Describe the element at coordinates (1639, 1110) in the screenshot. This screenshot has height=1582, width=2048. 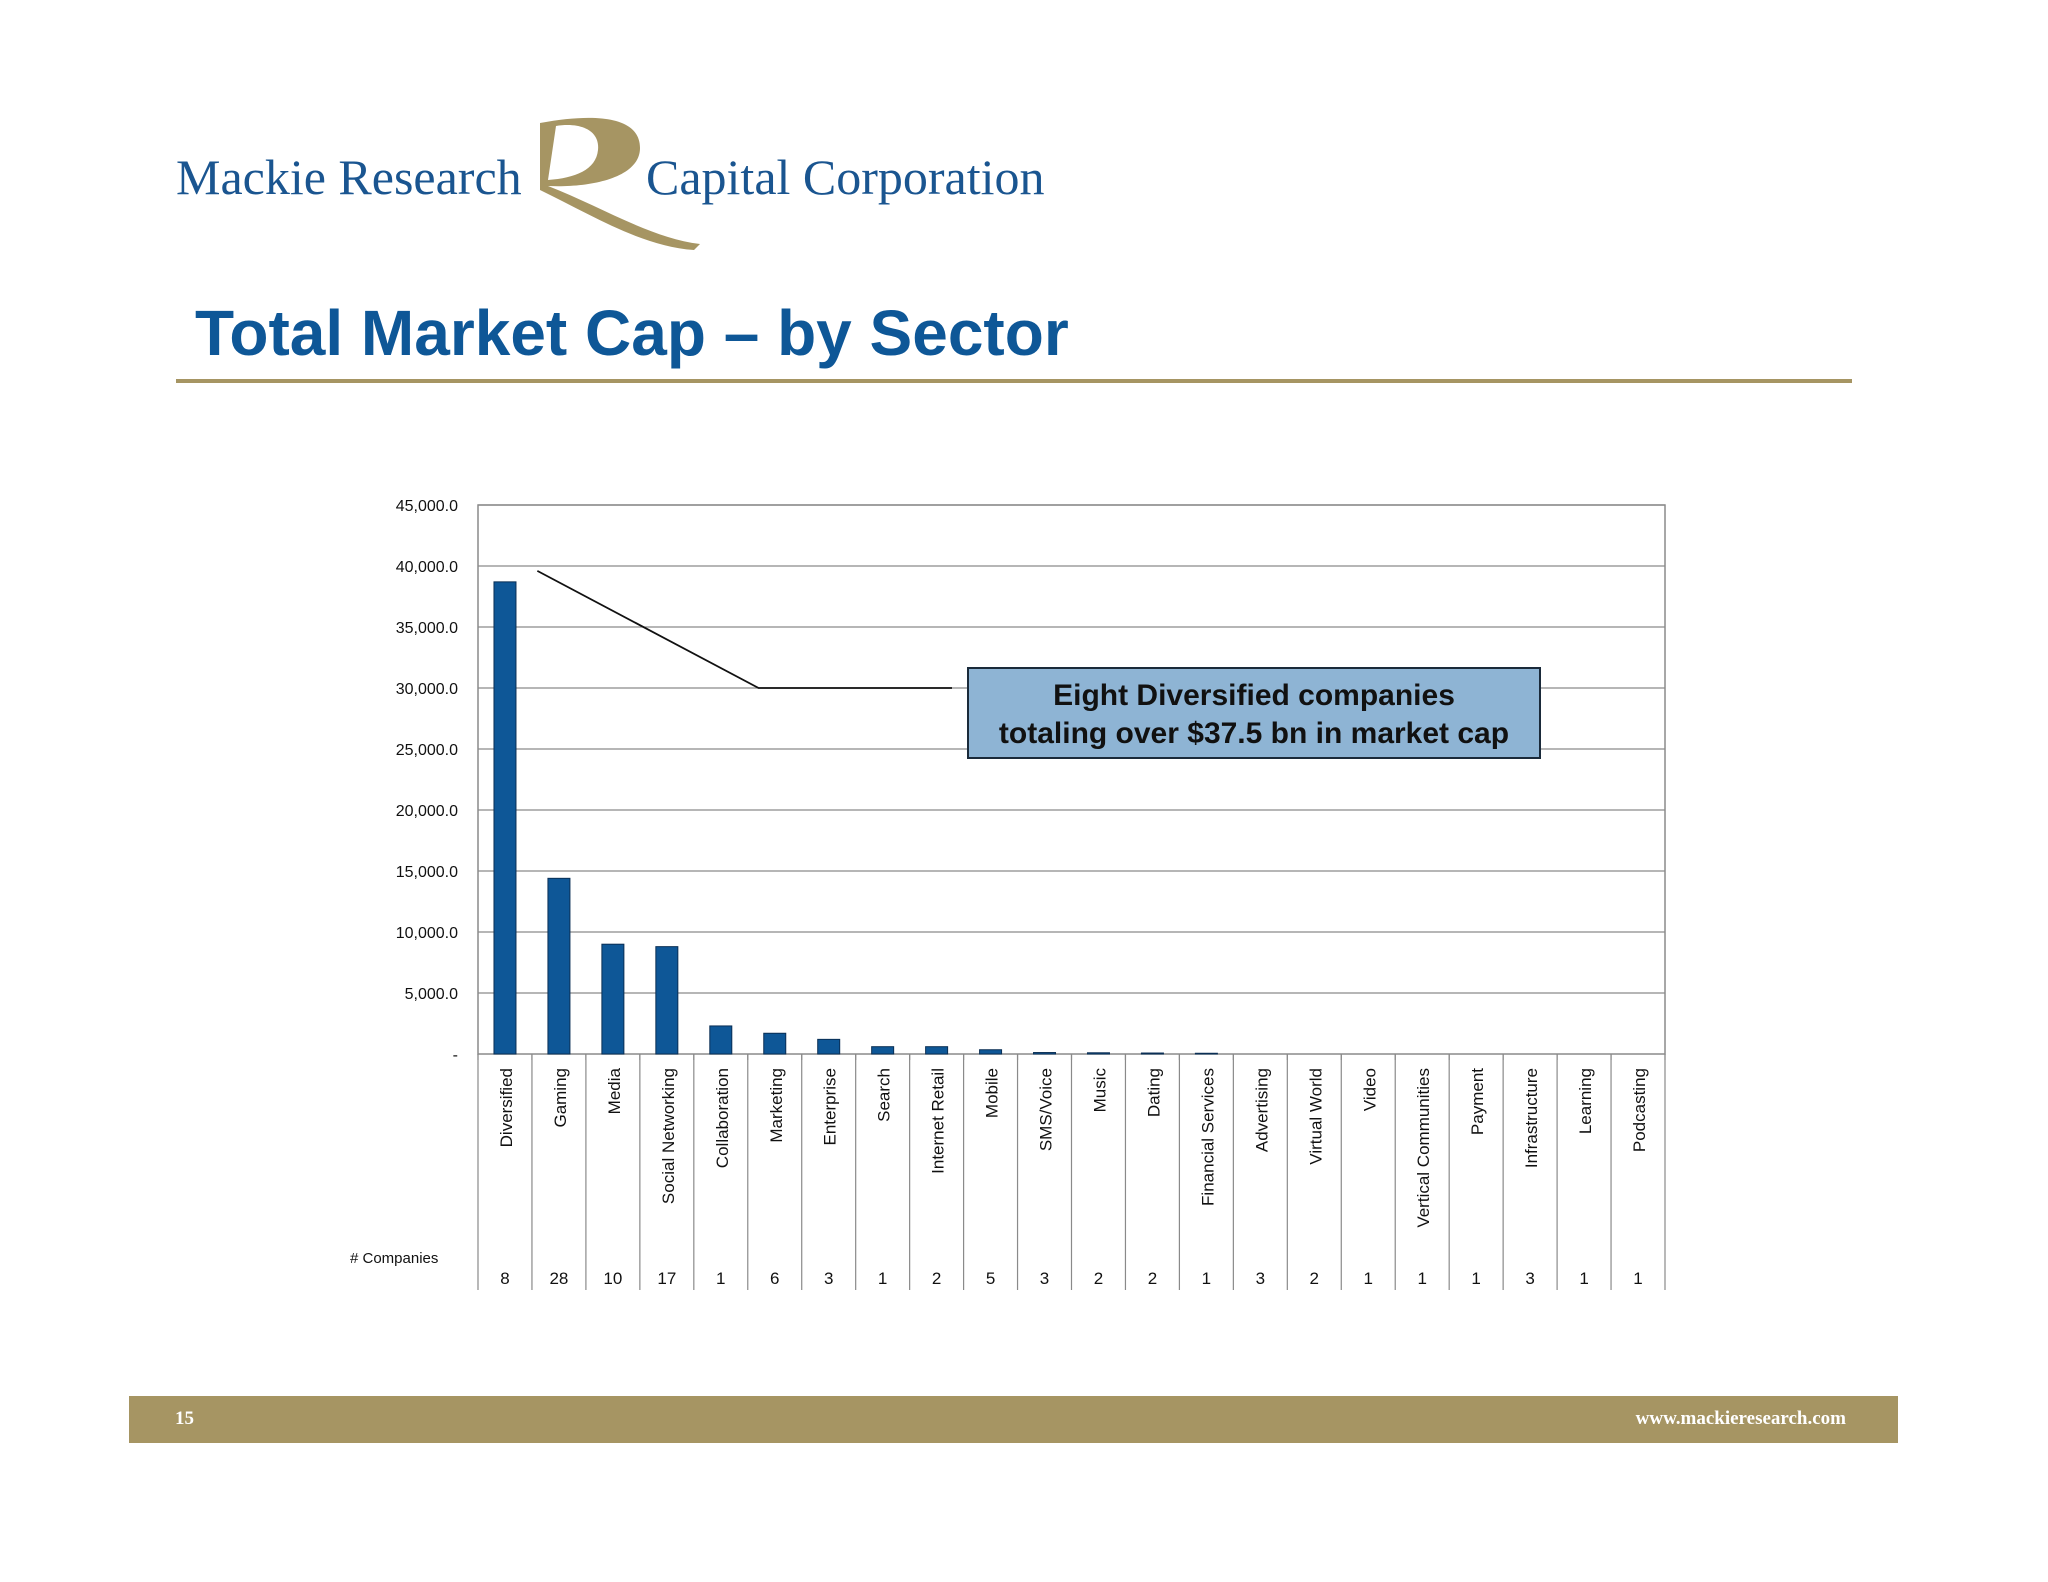
I see `category-label: Podcasting` at that location.